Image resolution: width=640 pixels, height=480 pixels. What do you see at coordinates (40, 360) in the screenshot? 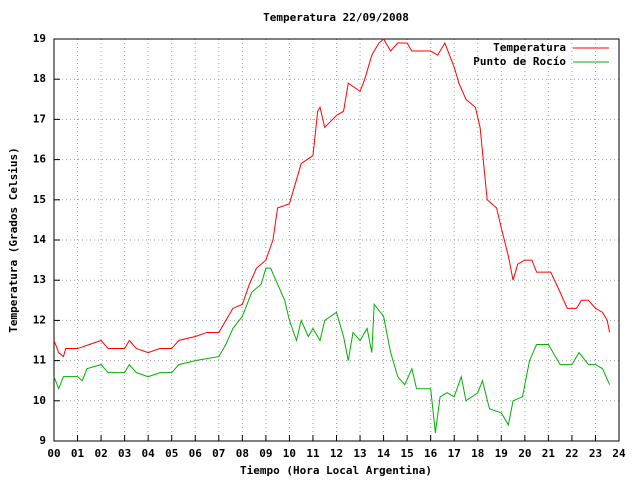
I see `y-tick-label: 11` at bounding box center [40, 360].